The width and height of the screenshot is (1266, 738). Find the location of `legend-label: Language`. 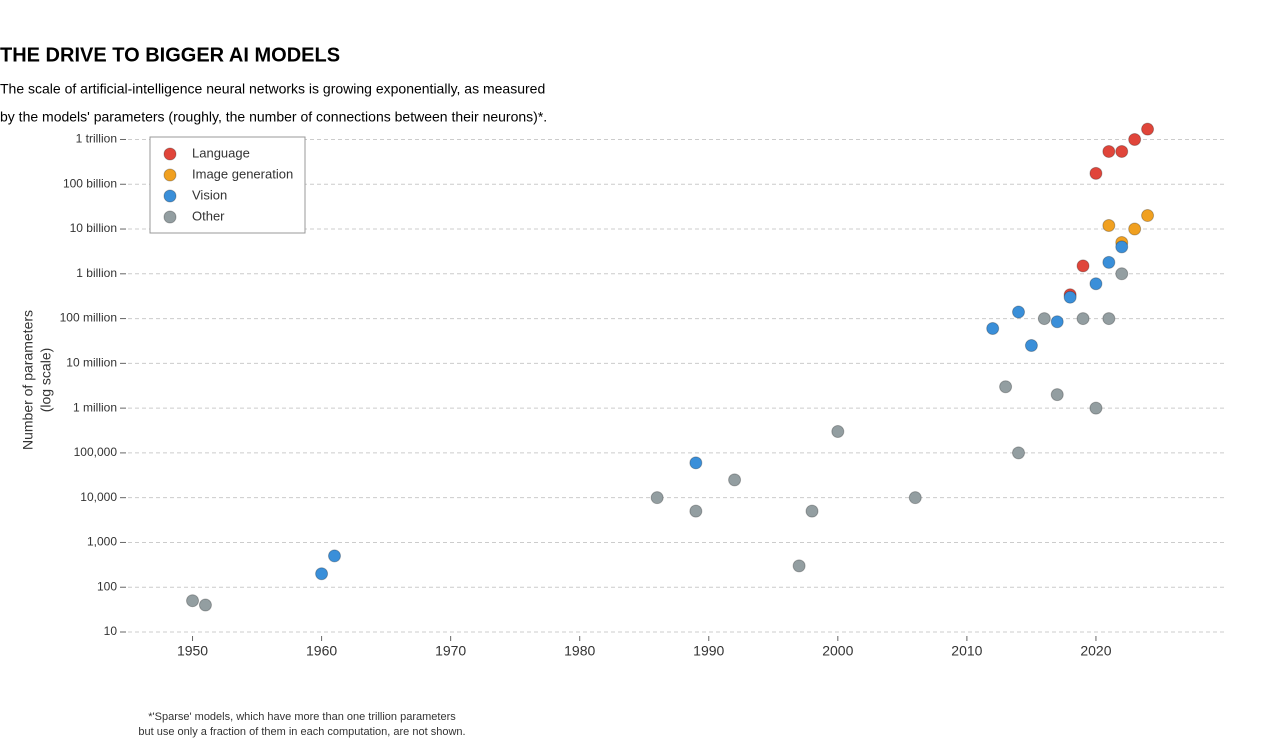

legend-label: Language is located at coordinates (221, 152).